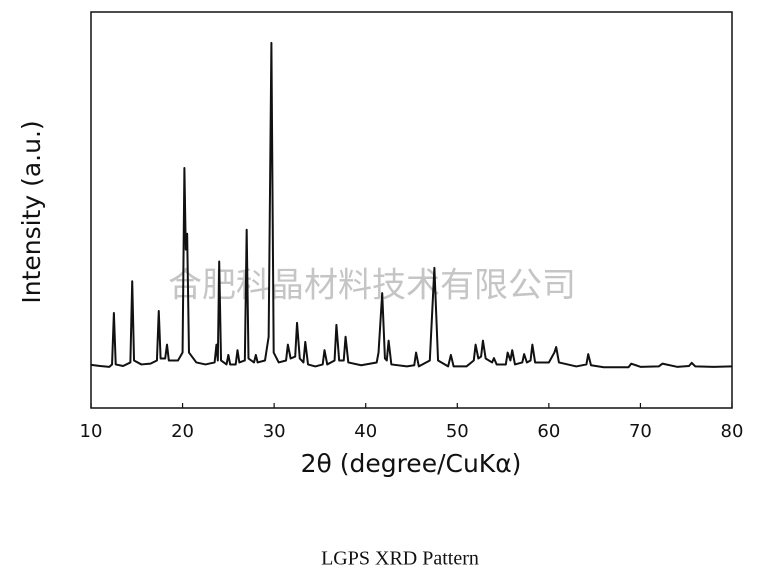  I want to click on x-axis-label: 2θ (degree/CuKα), so click(411, 463).